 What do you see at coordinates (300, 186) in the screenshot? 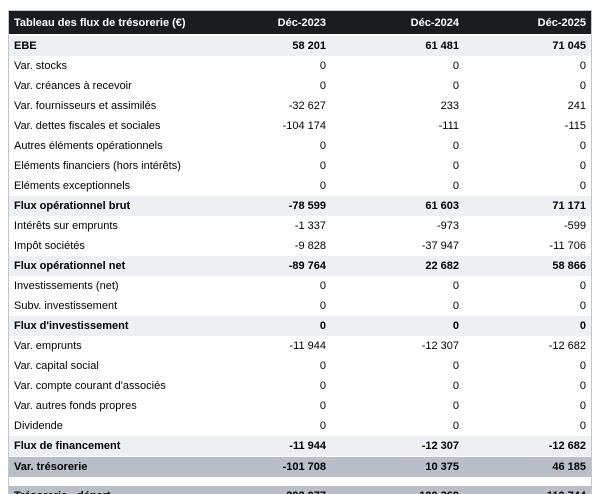
I see `table-row: Eléments exceptionnels 0 0 0` at bounding box center [300, 186].